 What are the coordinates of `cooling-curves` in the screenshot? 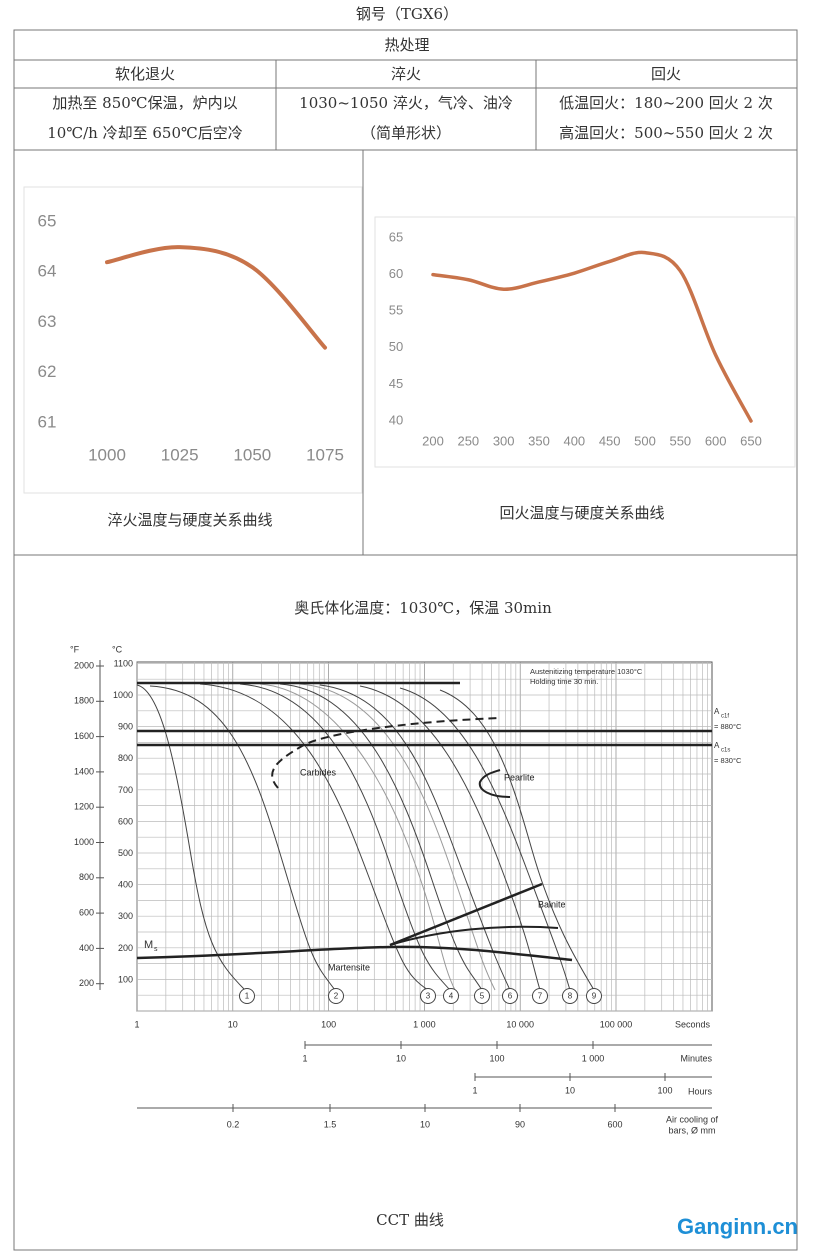 It's located at (365, 837).